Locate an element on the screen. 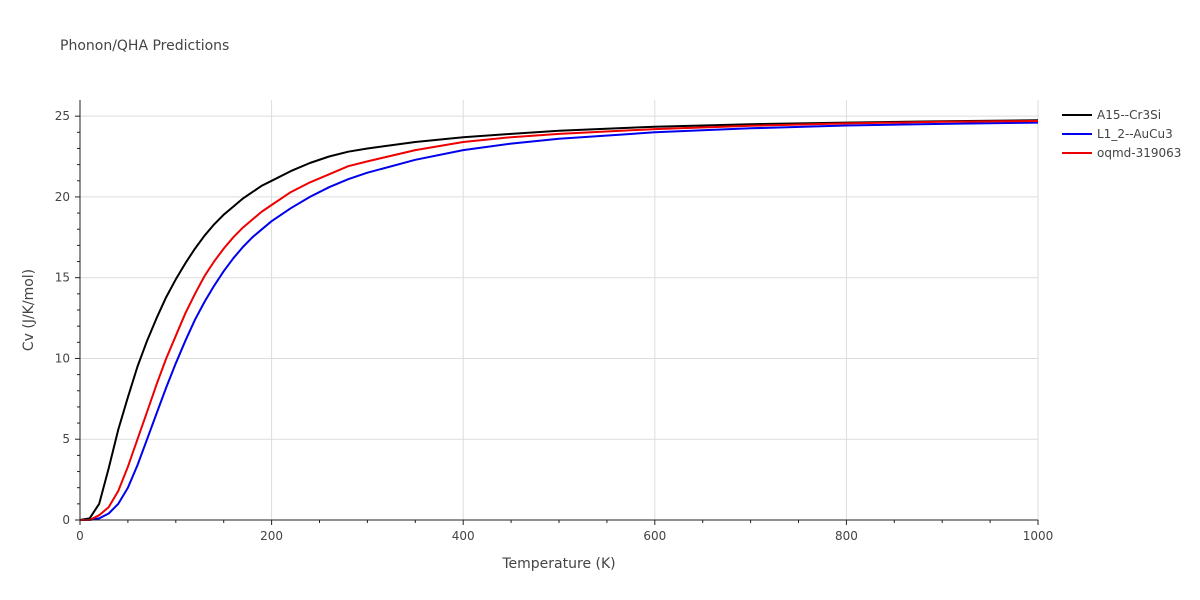 The image size is (1200, 600). y-tick-label: 0 is located at coordinates (66, 520).